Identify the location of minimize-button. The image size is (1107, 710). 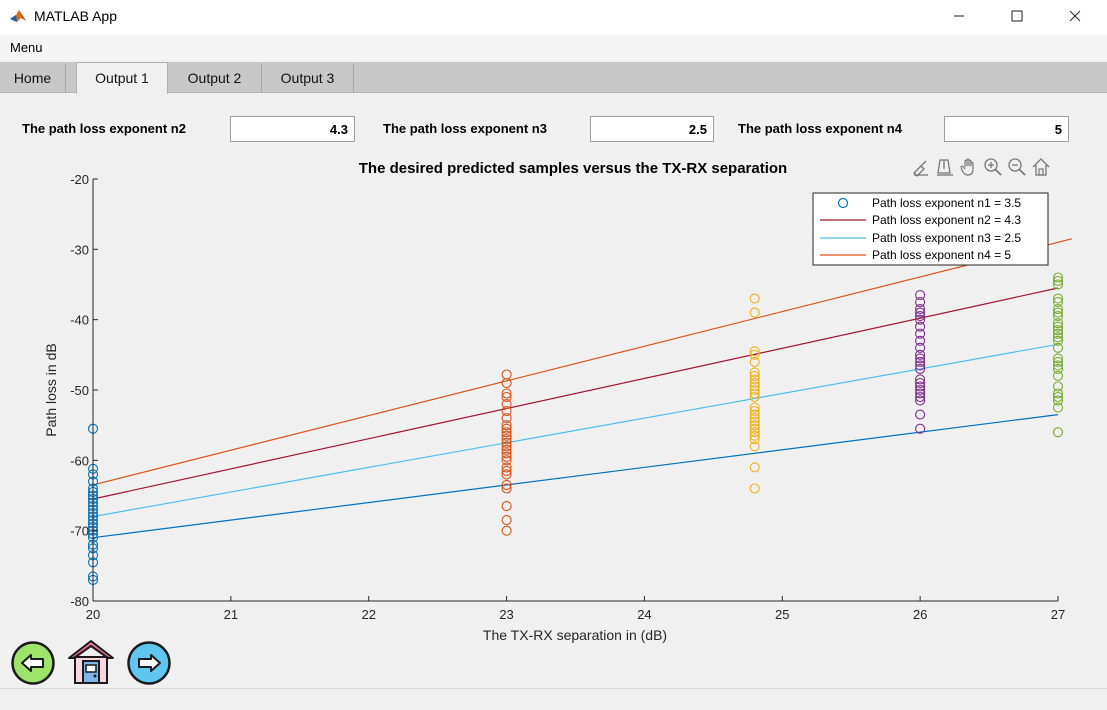
(959, 16).